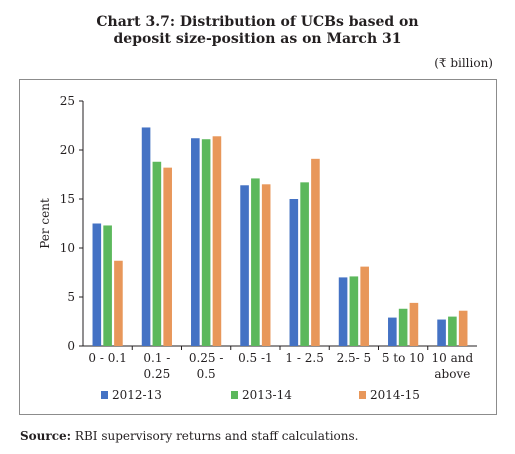  What do you see at coordinates (255, 358) in the screenshot?
I see `x-tick-label: 0.5 -1` at bounding box center [255, 358].